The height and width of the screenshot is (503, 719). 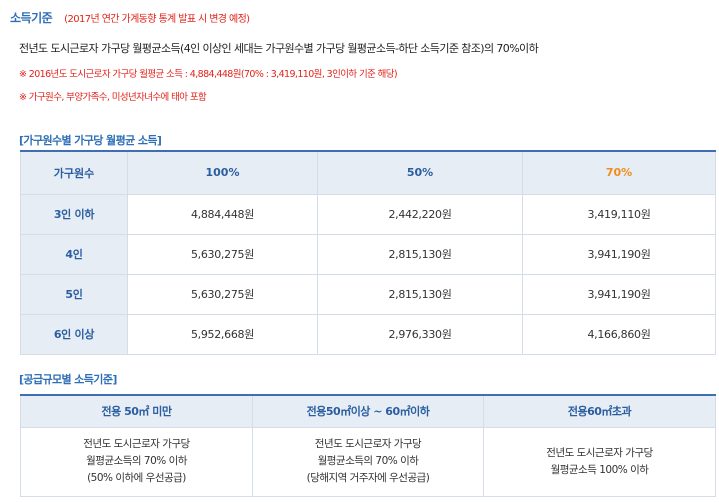 I want to click on income-criteria-title: 소득기준, so click(x=31, y=18).